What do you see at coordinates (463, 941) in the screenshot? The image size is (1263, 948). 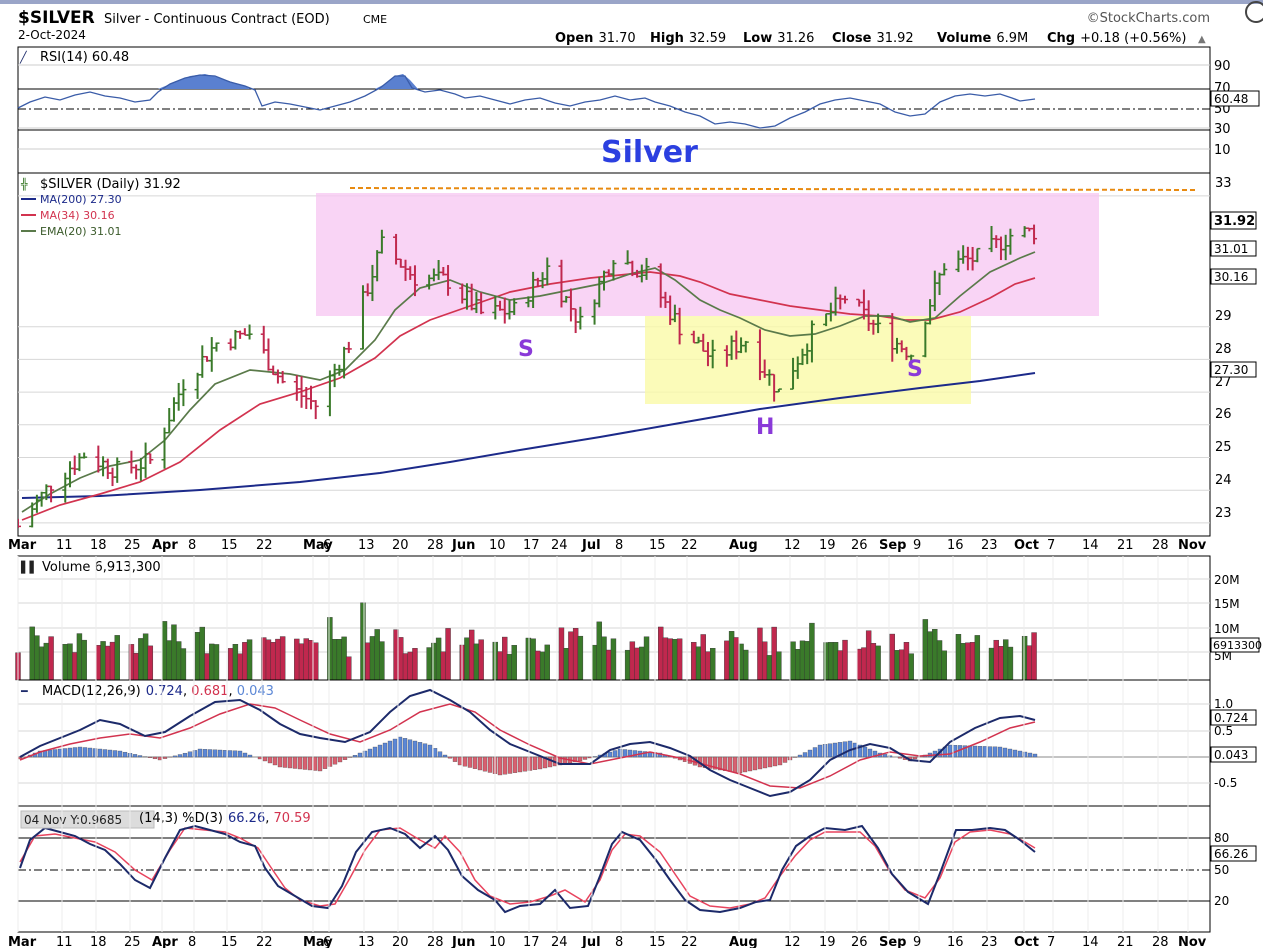 I see `x-axis-label: Jun` at bounding box center [463, 941].